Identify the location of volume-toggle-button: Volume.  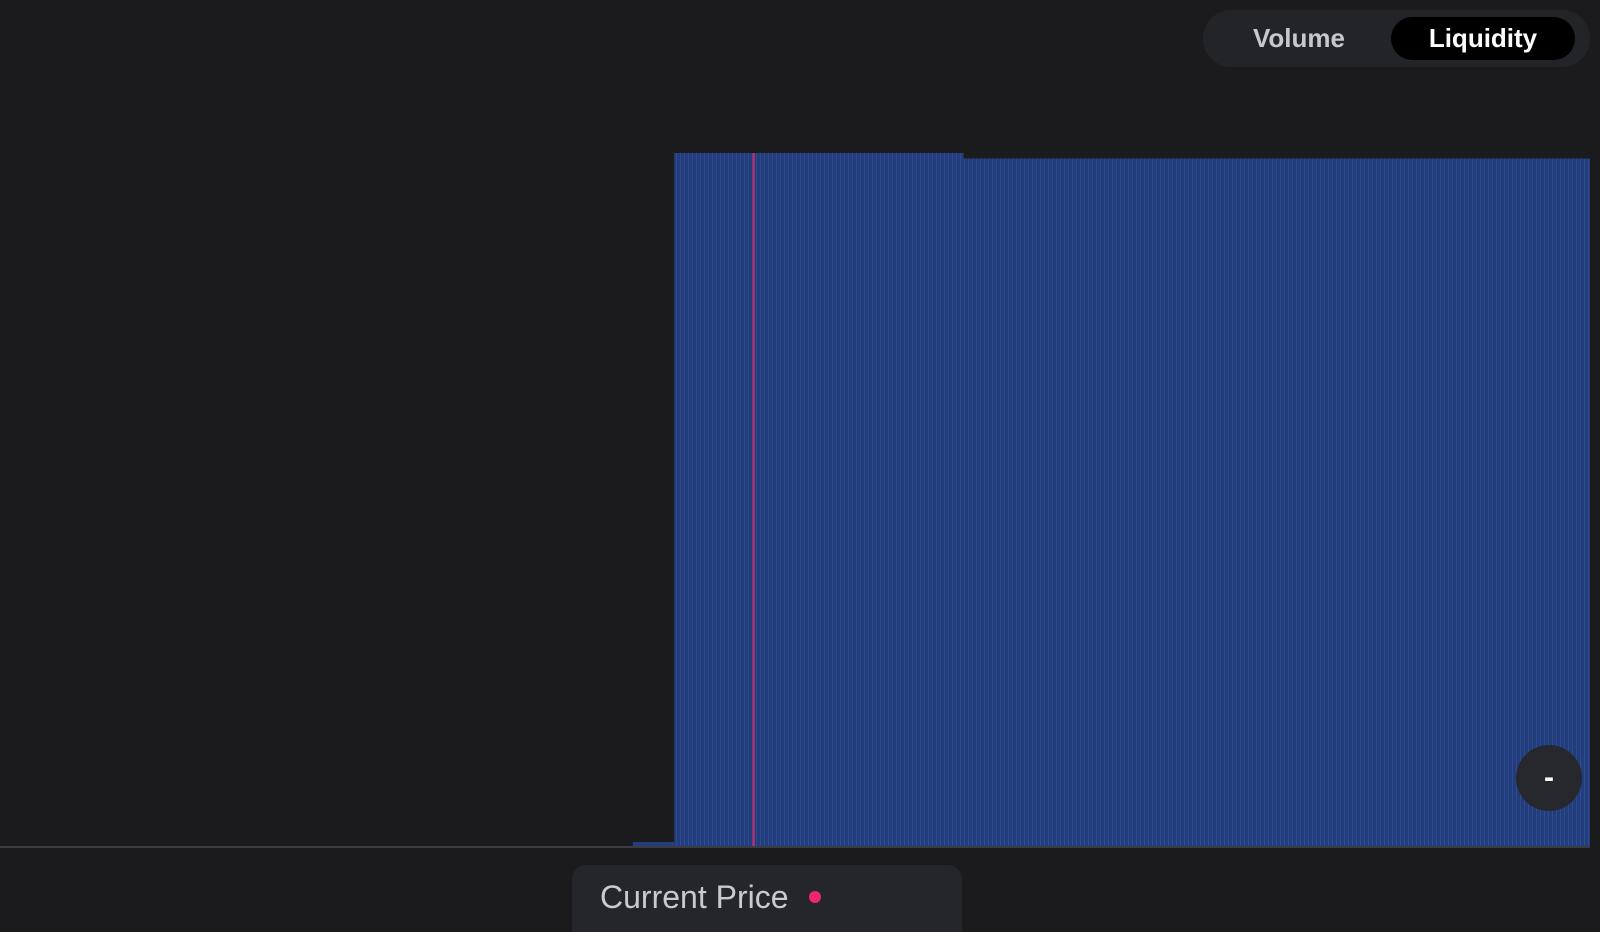
(1299, 38).